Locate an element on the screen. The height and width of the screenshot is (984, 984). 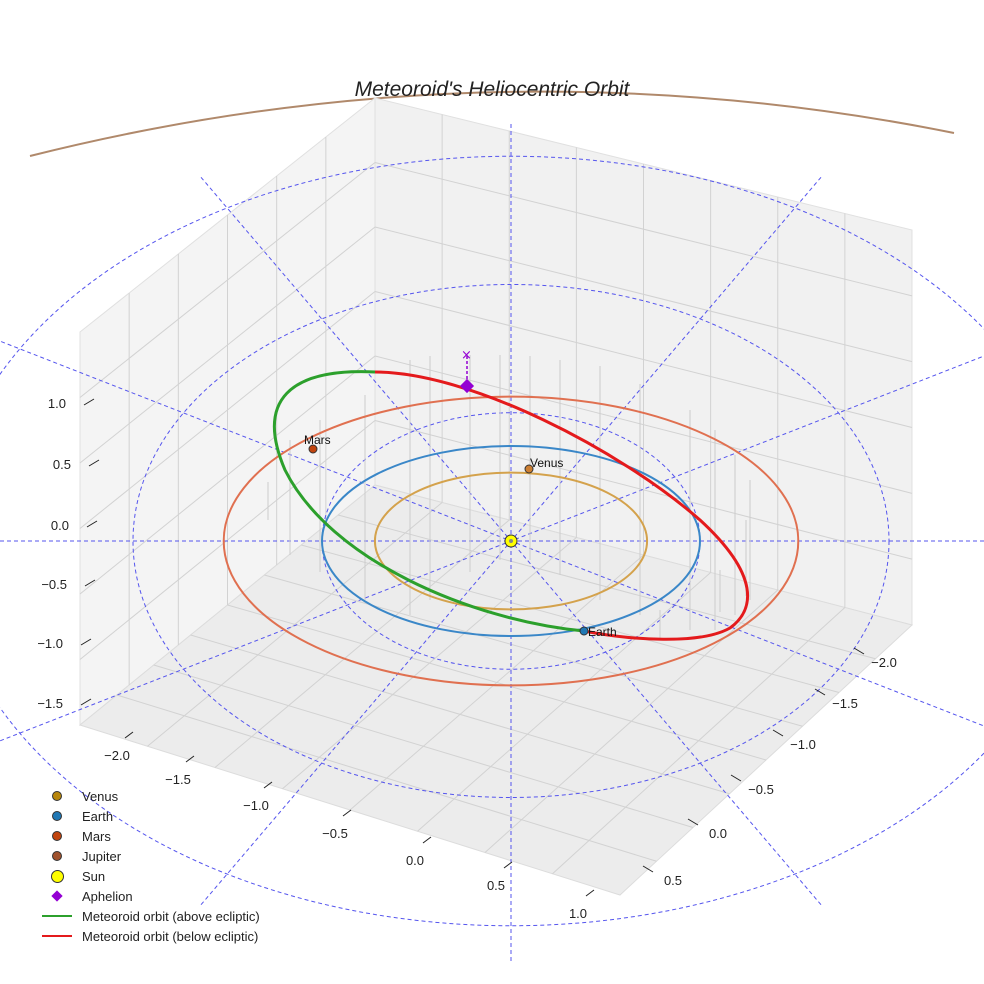
x-axis-ticks: −2.0 −1.5 −1.0 −0.5 0.0 0.5 1.0 is located at coordinates (349, 826).